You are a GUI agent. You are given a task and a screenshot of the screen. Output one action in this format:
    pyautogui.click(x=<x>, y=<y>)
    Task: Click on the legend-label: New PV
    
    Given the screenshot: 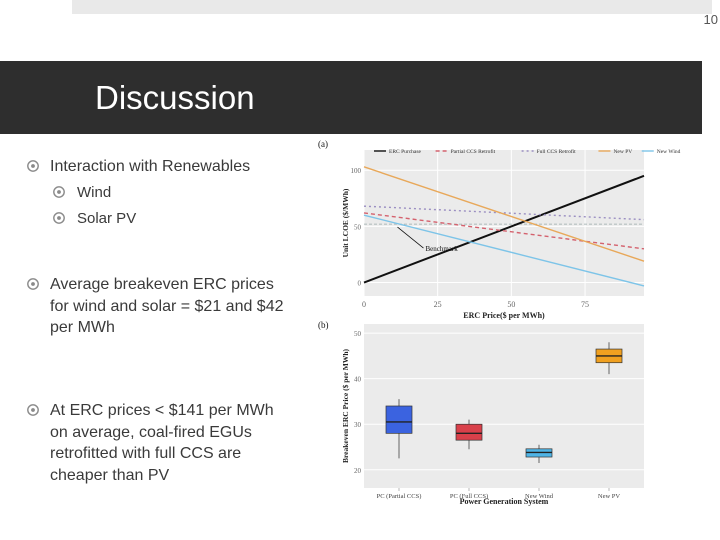 What is the action you would take?
    pyautogui.click(x=622, y=152)
    